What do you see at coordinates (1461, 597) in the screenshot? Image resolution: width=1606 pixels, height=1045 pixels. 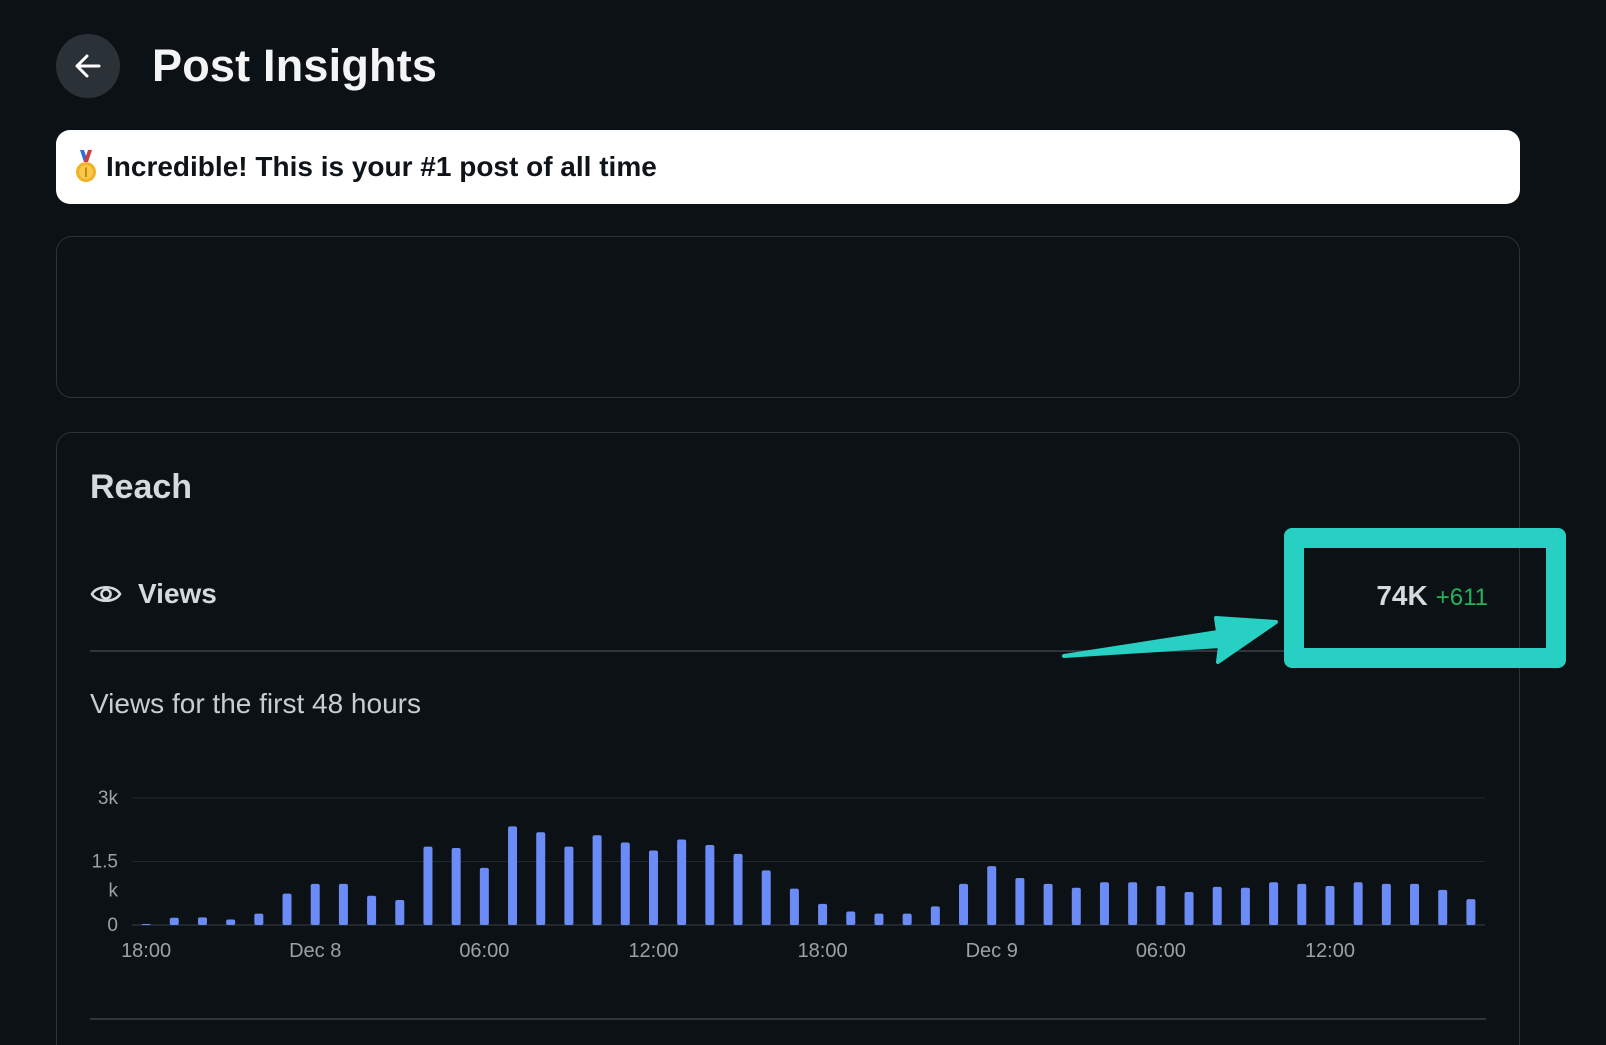 I see `views-delta: +611` at bounding box center [1461, 597].